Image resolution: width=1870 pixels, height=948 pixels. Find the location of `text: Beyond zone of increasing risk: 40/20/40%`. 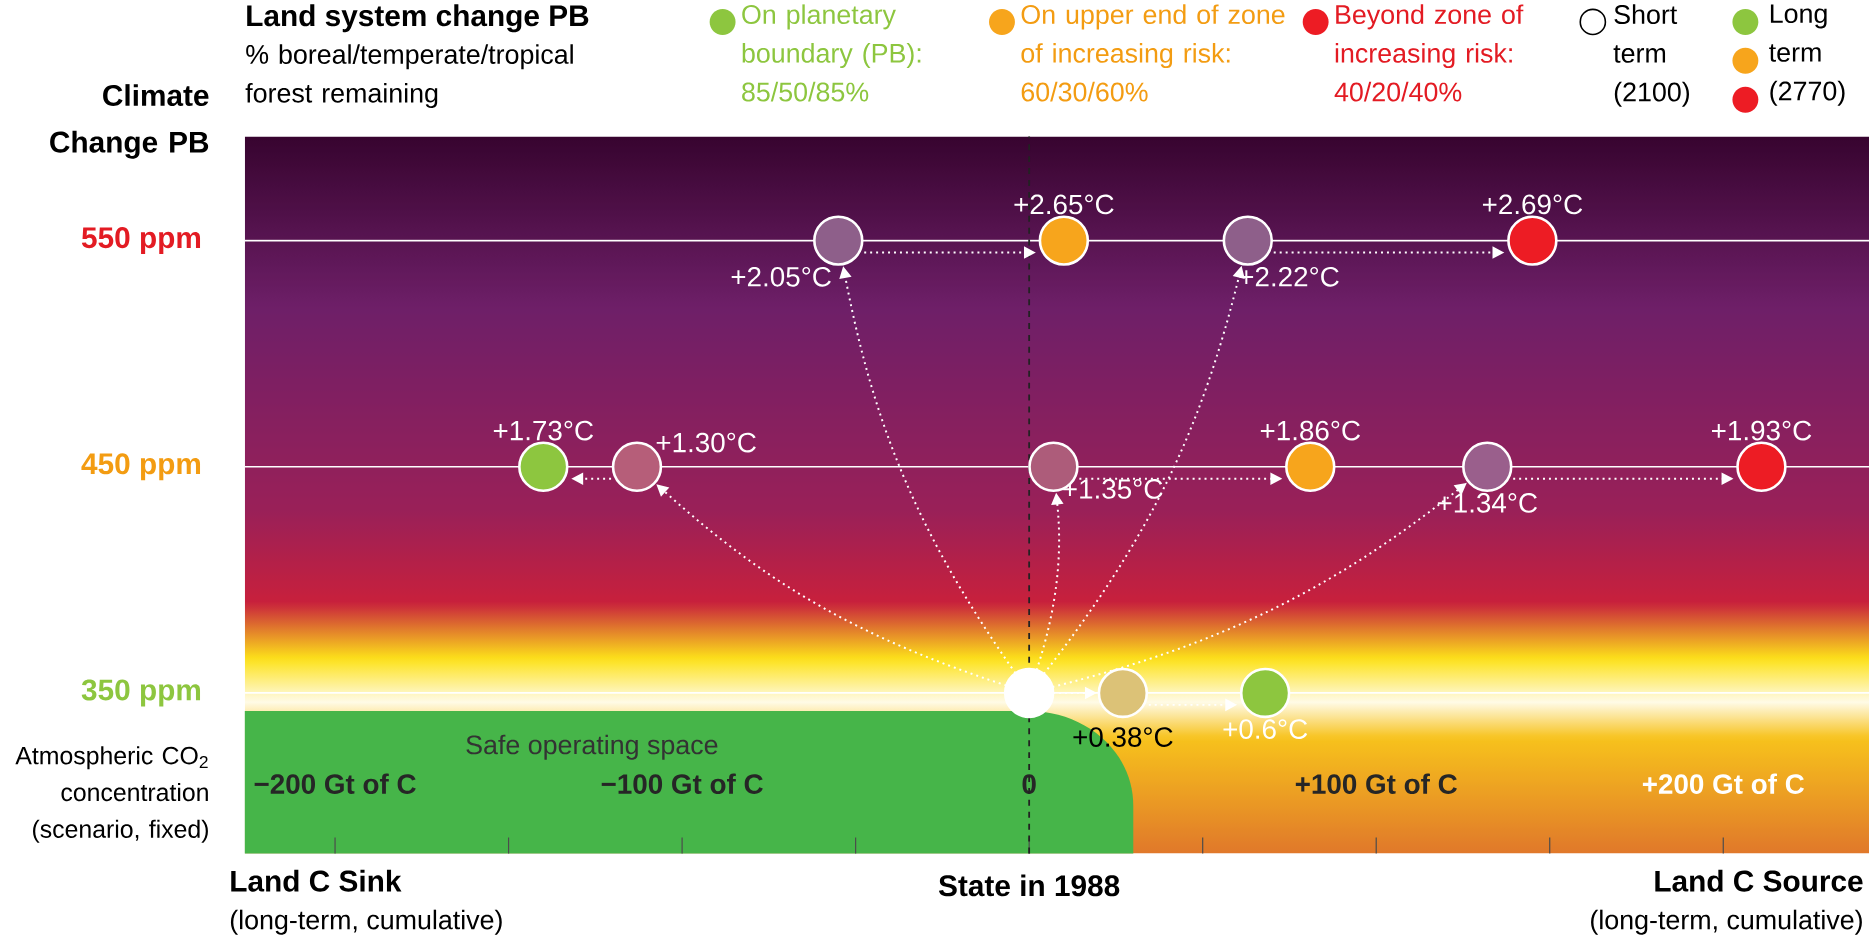

text: Beyond zone of increasing risk: 40/20/40% is located at coordinates (1429, 53).